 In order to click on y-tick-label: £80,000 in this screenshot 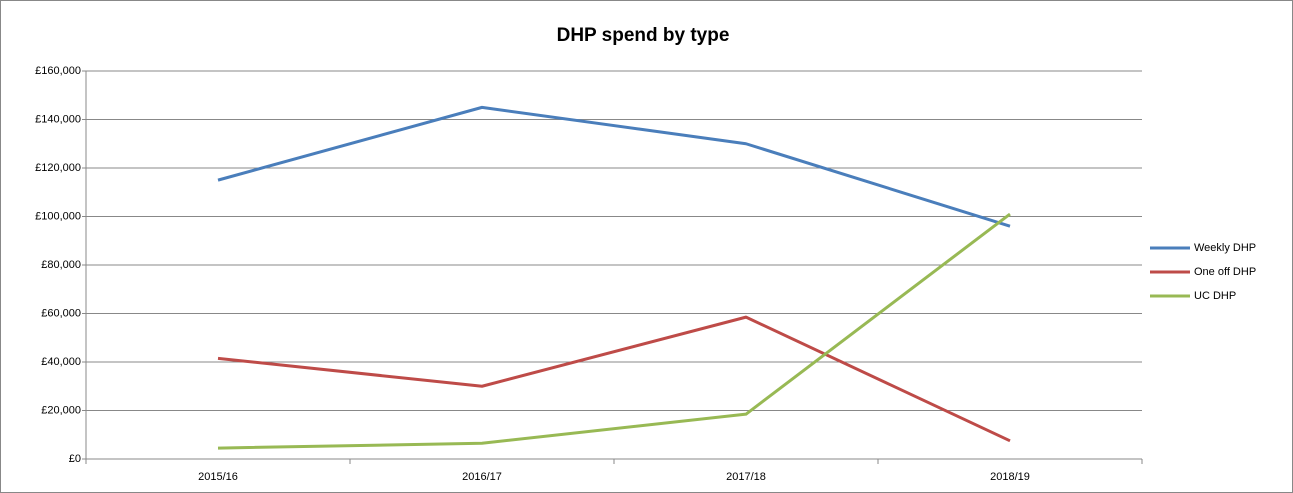, I will do `click(61, 265)`.